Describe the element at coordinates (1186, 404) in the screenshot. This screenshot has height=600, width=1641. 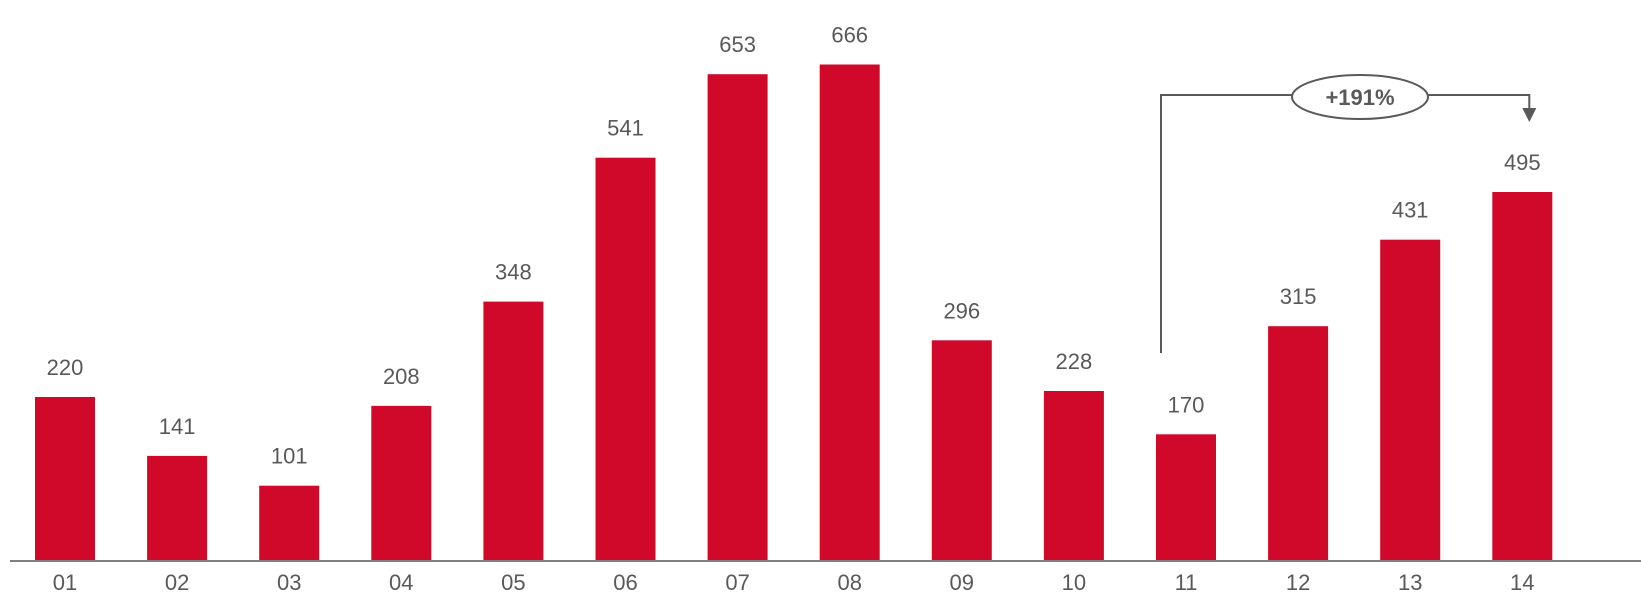
I see `value-label-11: 170` at that location.